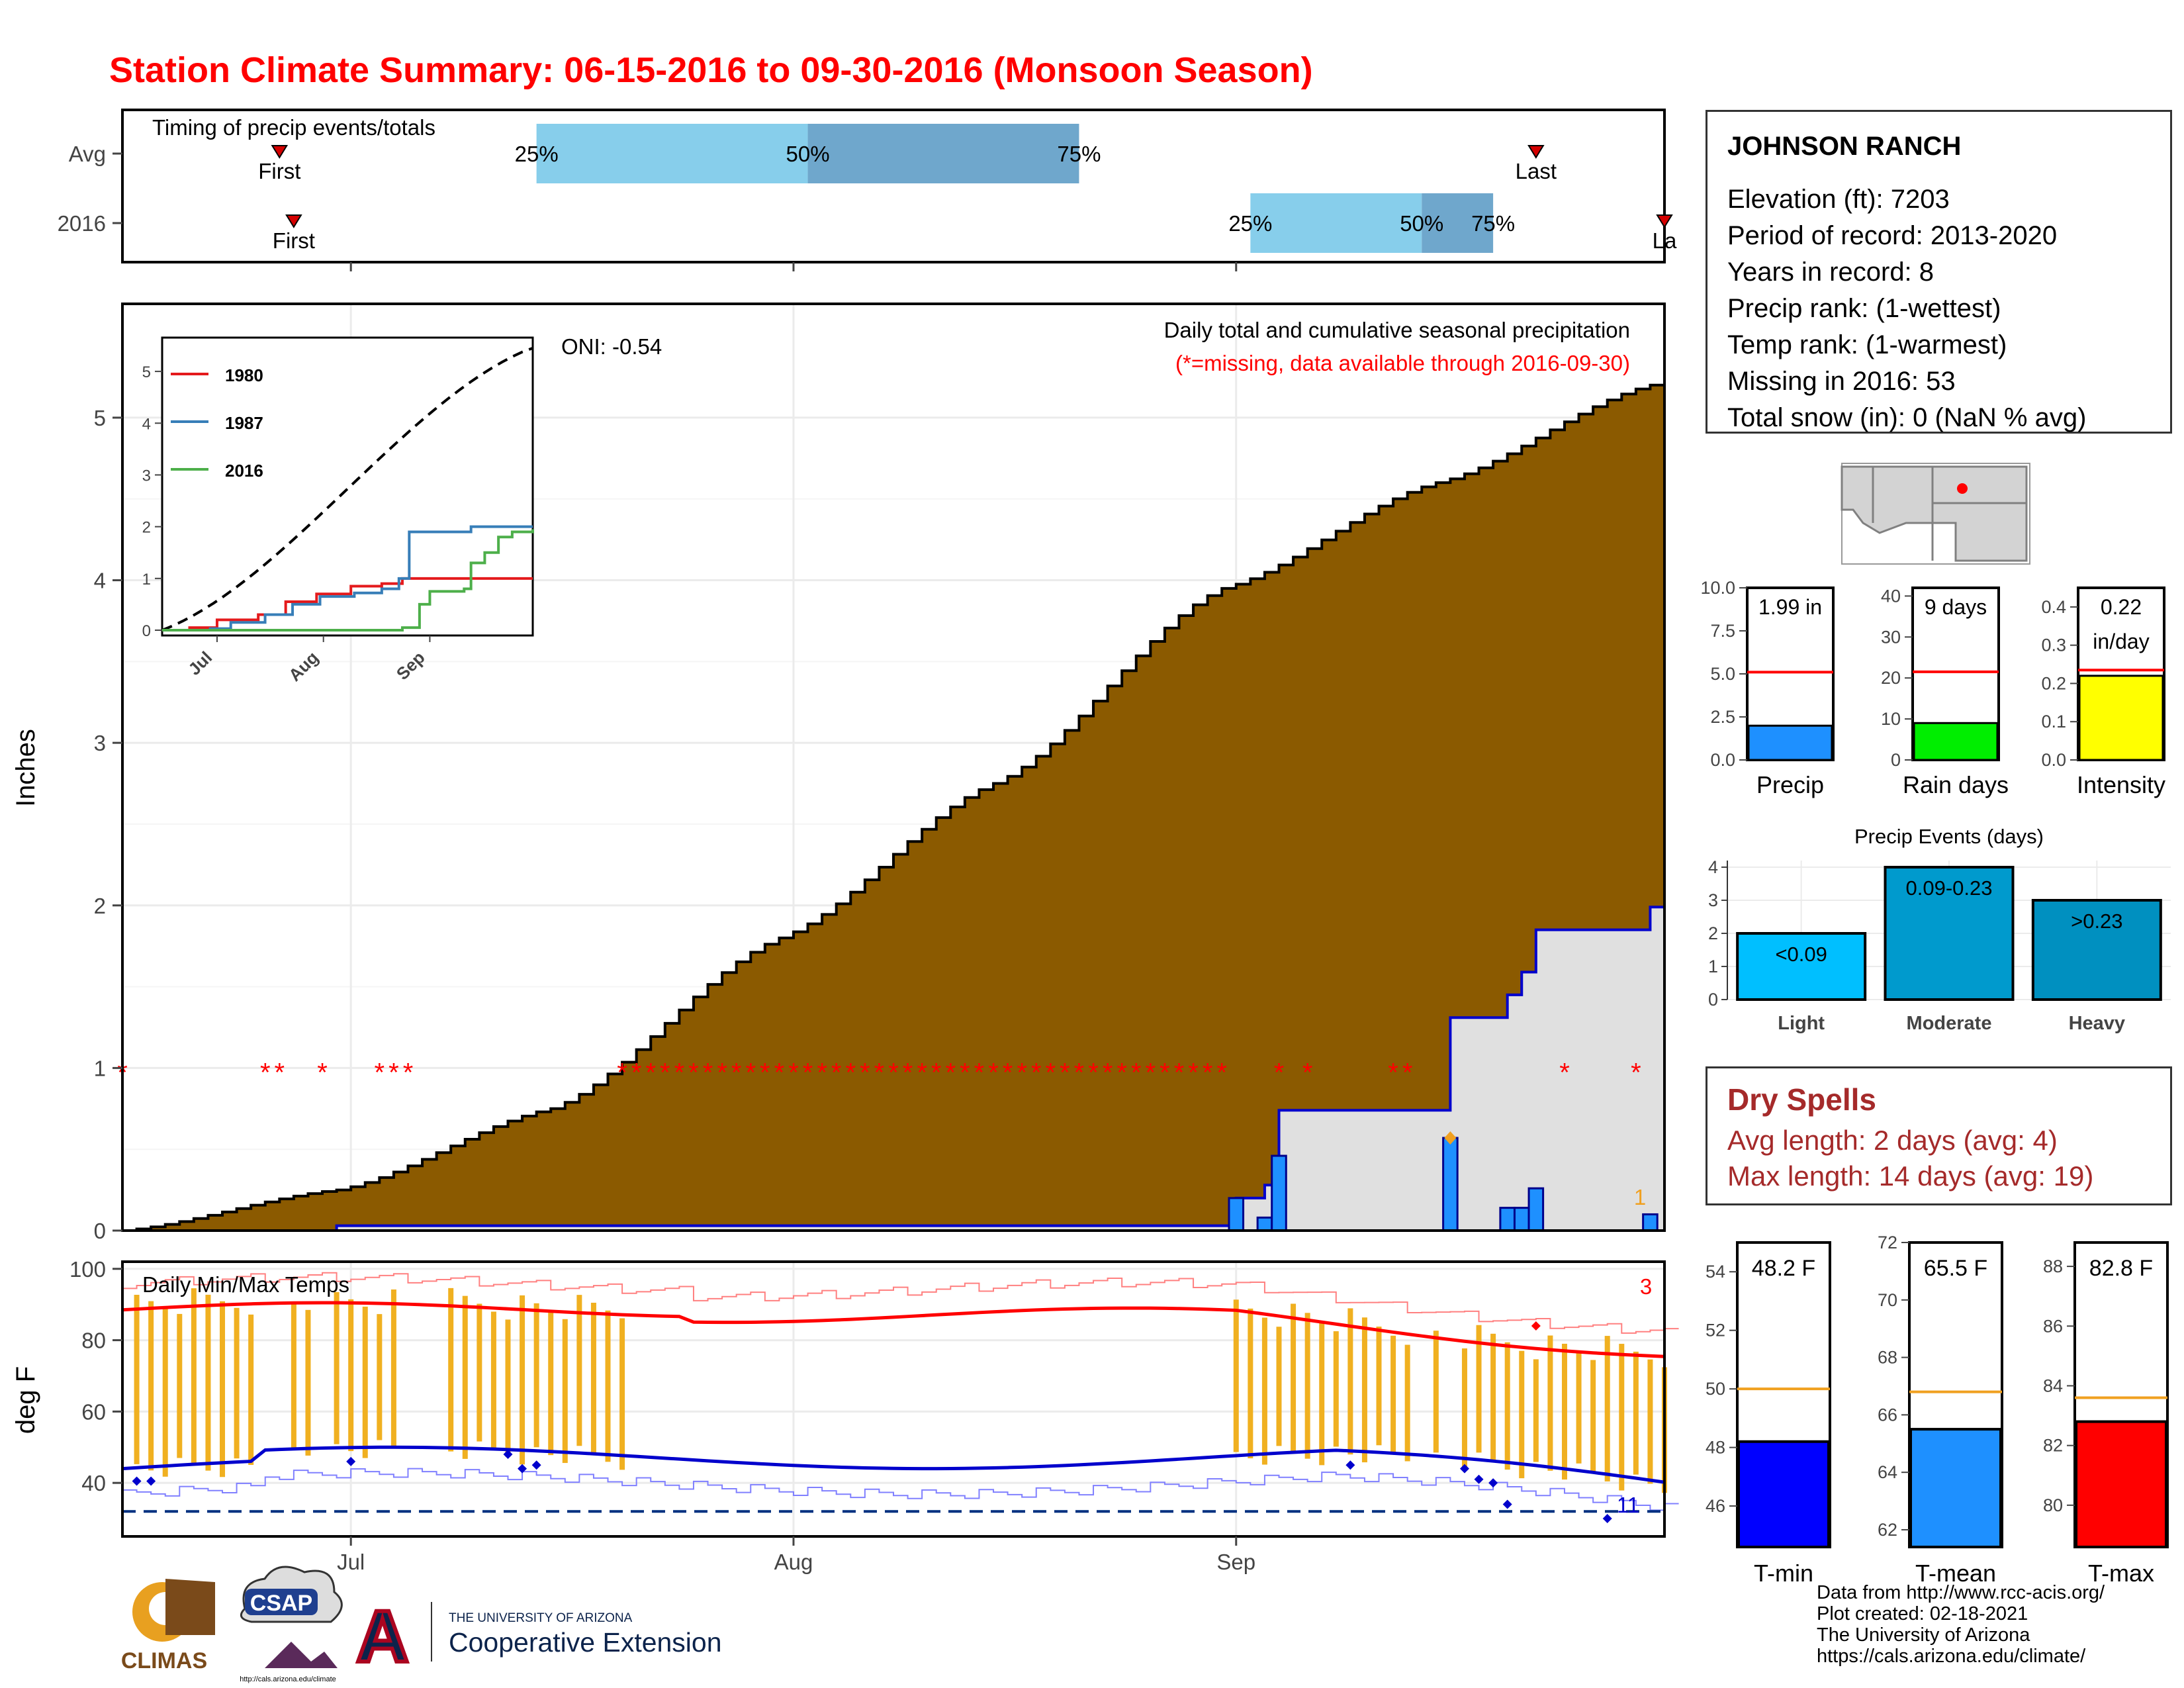 The width and height of the screenshot is (2184, 1688). Describe the element at coordinates (100, 906) in the screenshot. I see `precip-y-tick-label: 2` at that location.